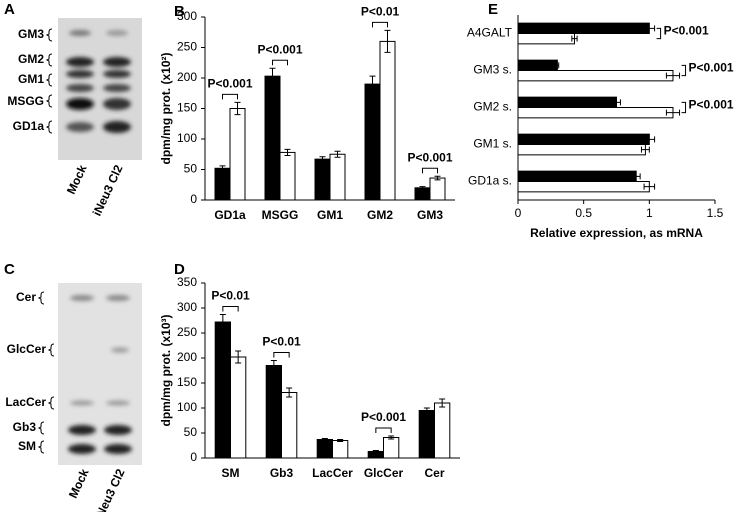 Image resolution: width=745 pixels, height=512 pixels. I want to click on band-label: GD1a, so click(29, 126).